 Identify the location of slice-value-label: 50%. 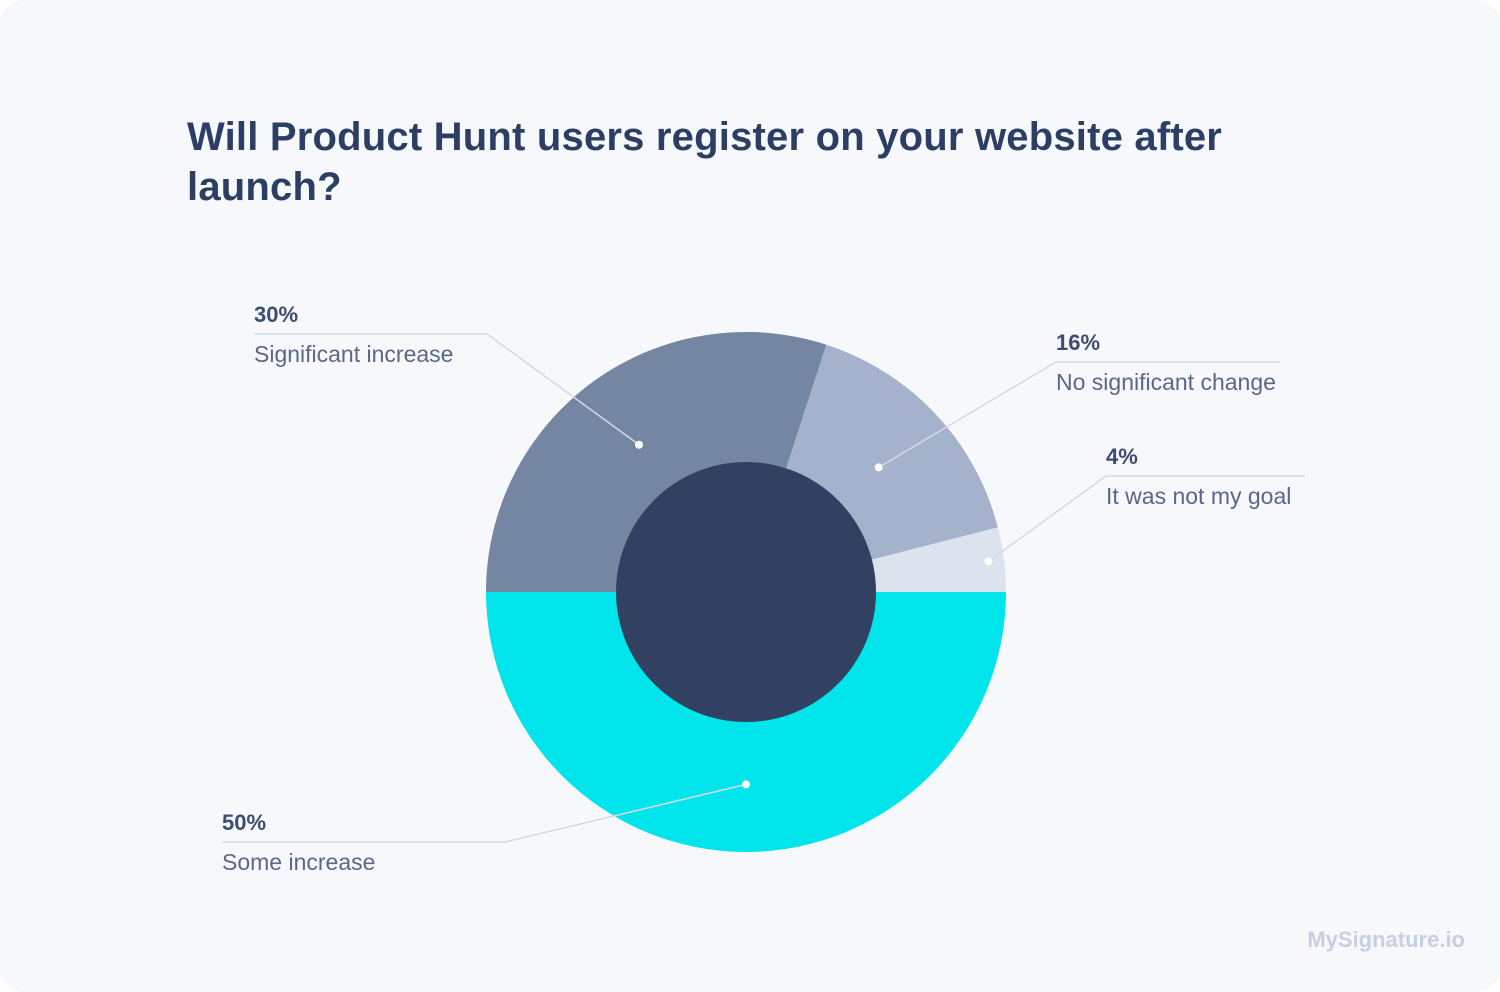
(244, 822).